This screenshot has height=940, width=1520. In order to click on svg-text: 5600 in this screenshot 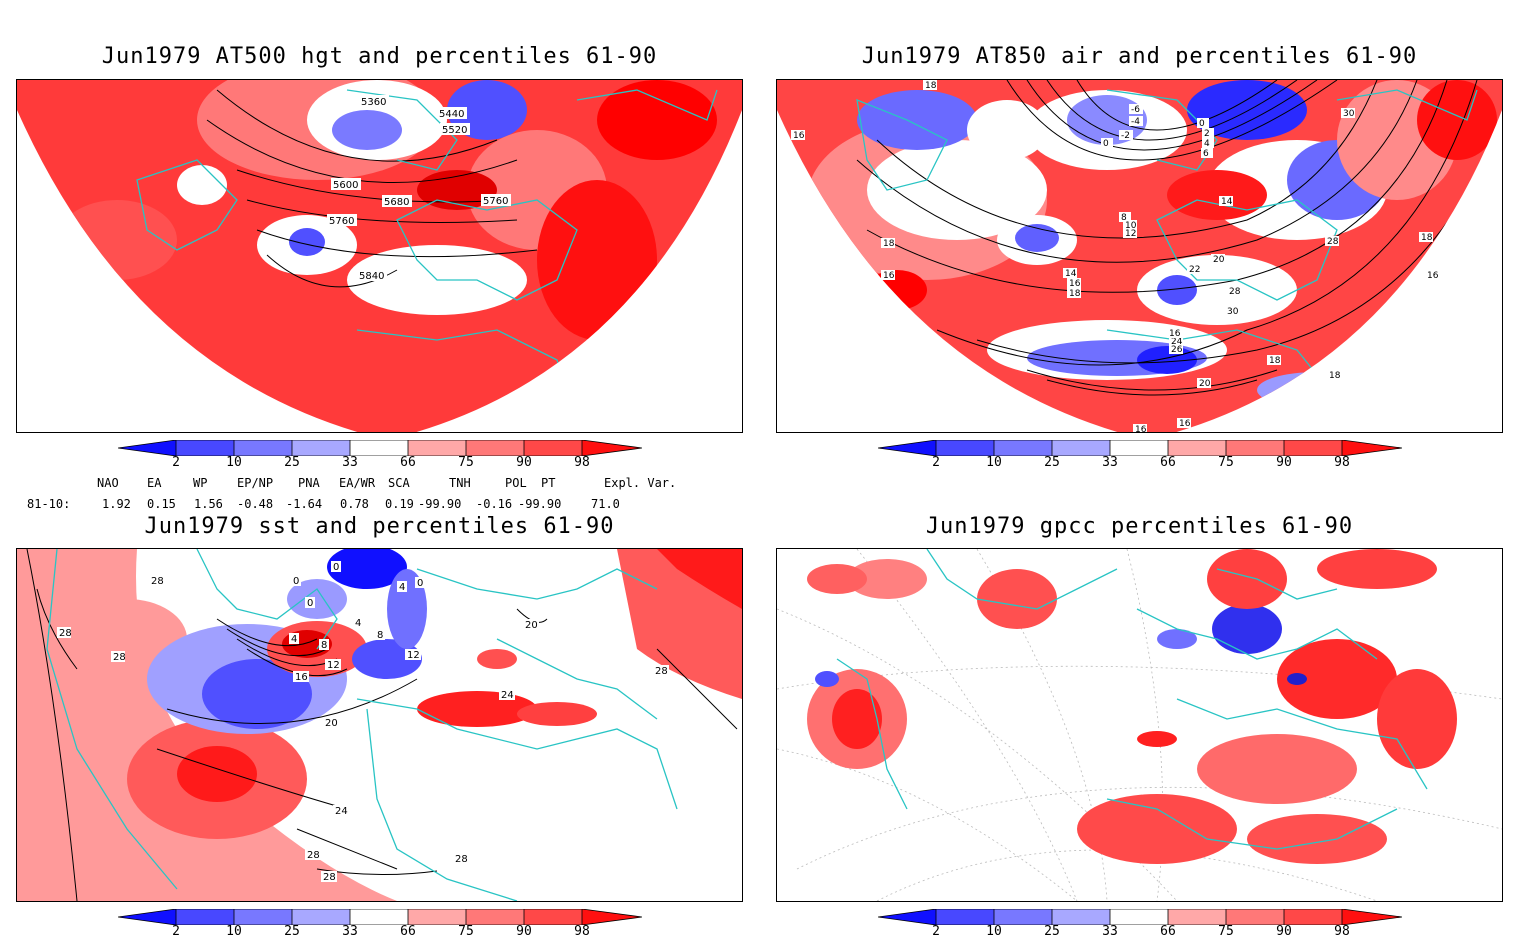, I will do `click(345, 185)`.